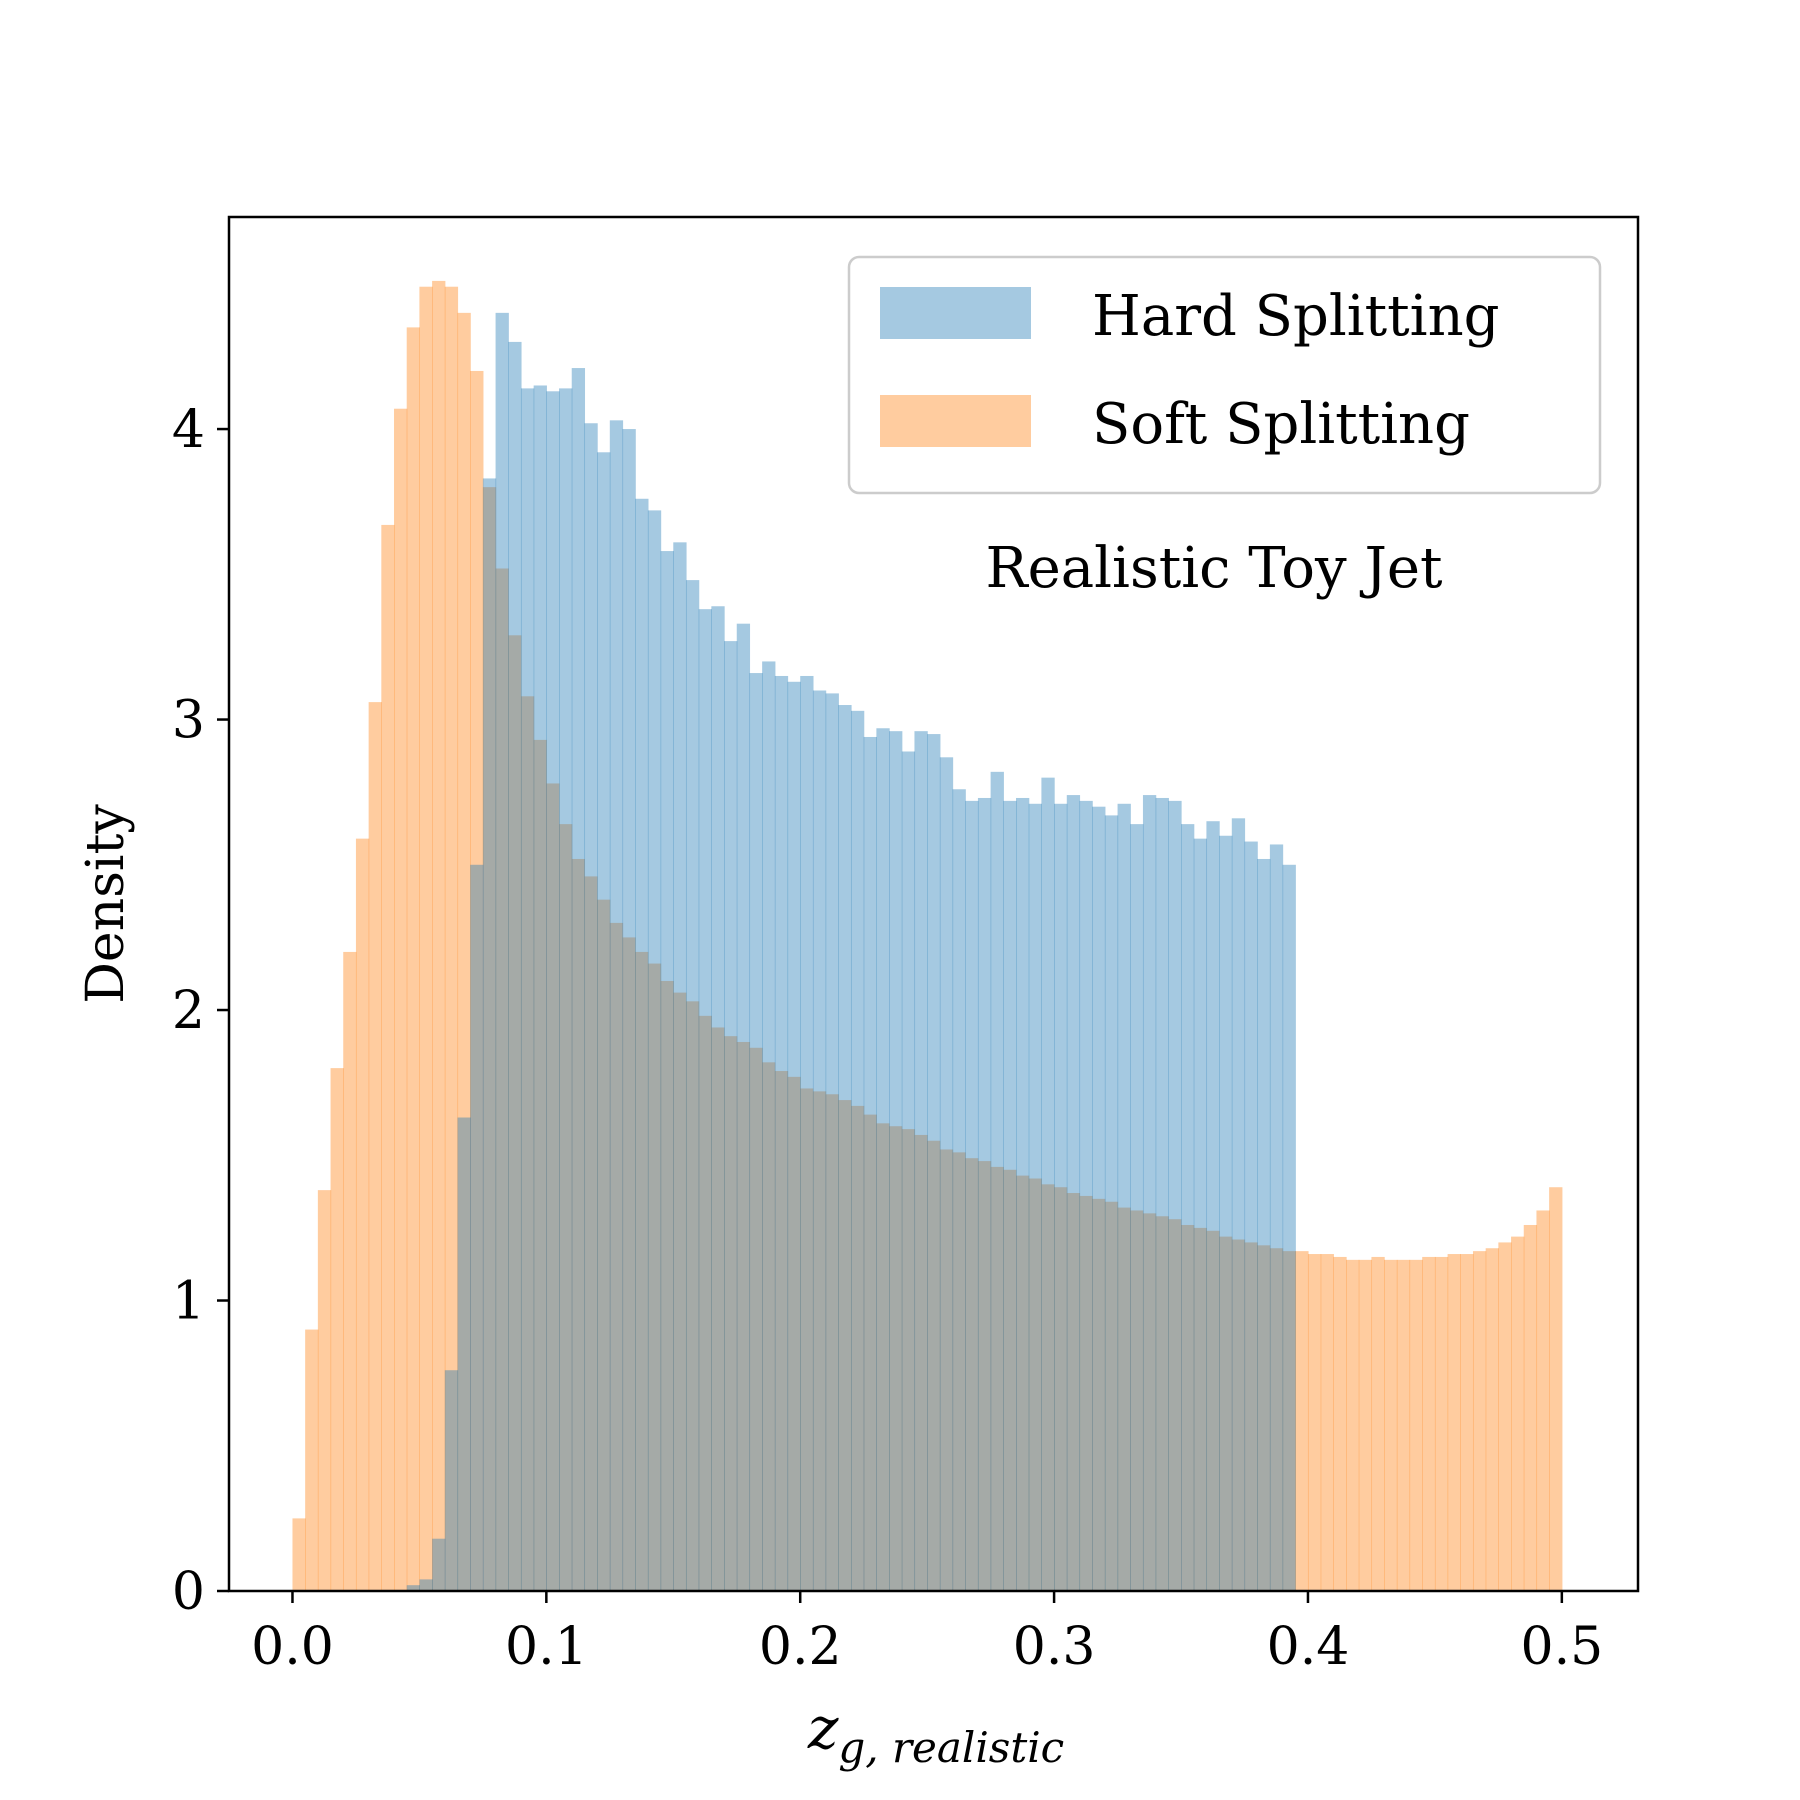 The width and height of the screenshot is (1800, 1800). Describe the element at coordinates (1054, 1647) in the screenshot. I see `x-tick-label: 0.3` at that location.